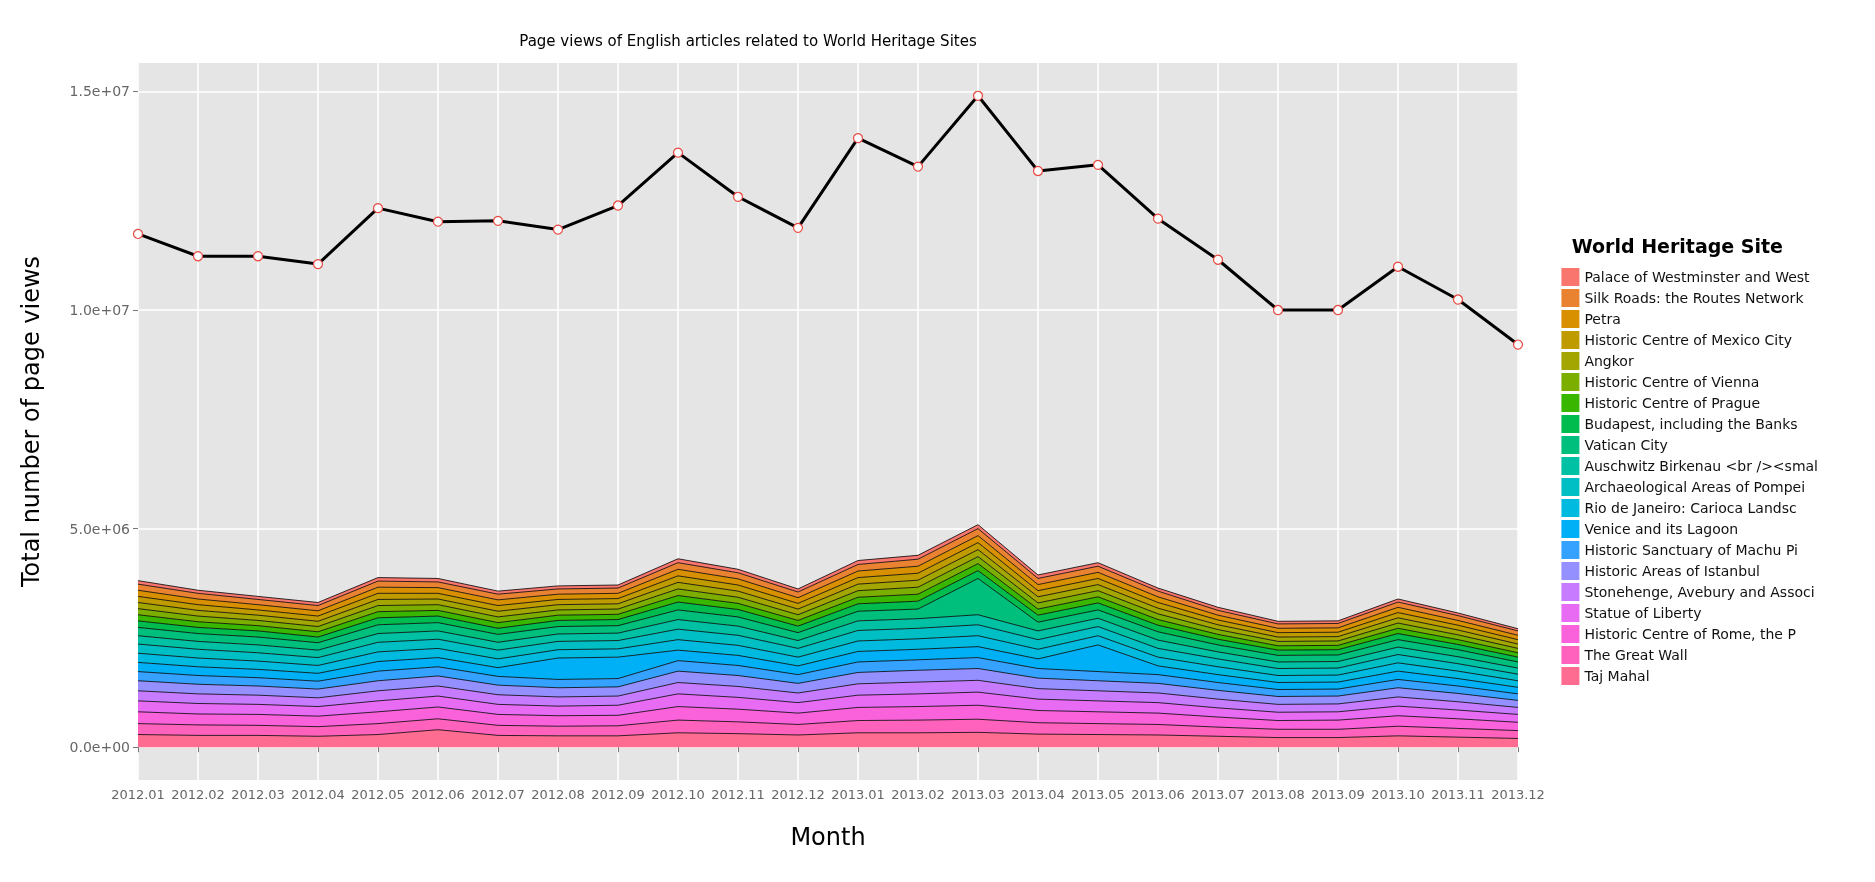  What do you see at coordinates (99, 747) in the screenshot?
I see `y-tick-label: 0.0e+00` at bounding box center [99, 747].